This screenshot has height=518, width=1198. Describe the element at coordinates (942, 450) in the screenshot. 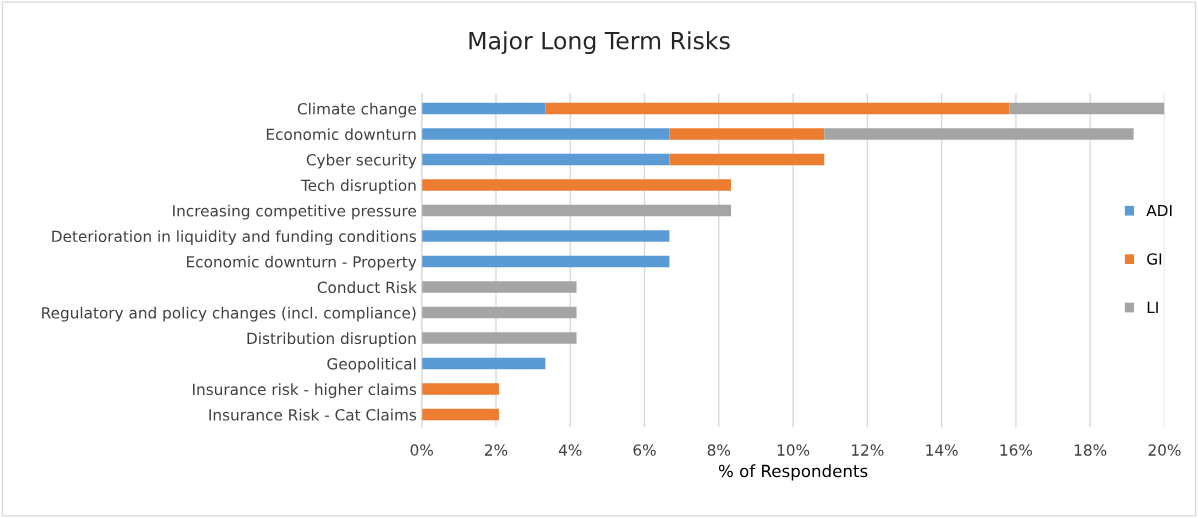

I see `x-tick-label: 14%` at that location.